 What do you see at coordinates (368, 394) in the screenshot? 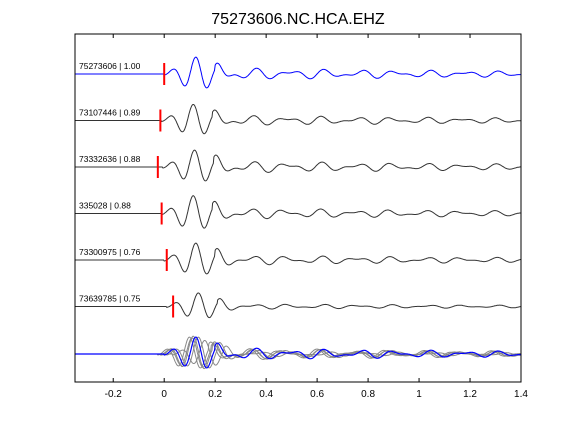
I see `x-tick-label: 0.8` at bounding box center [368, 394].